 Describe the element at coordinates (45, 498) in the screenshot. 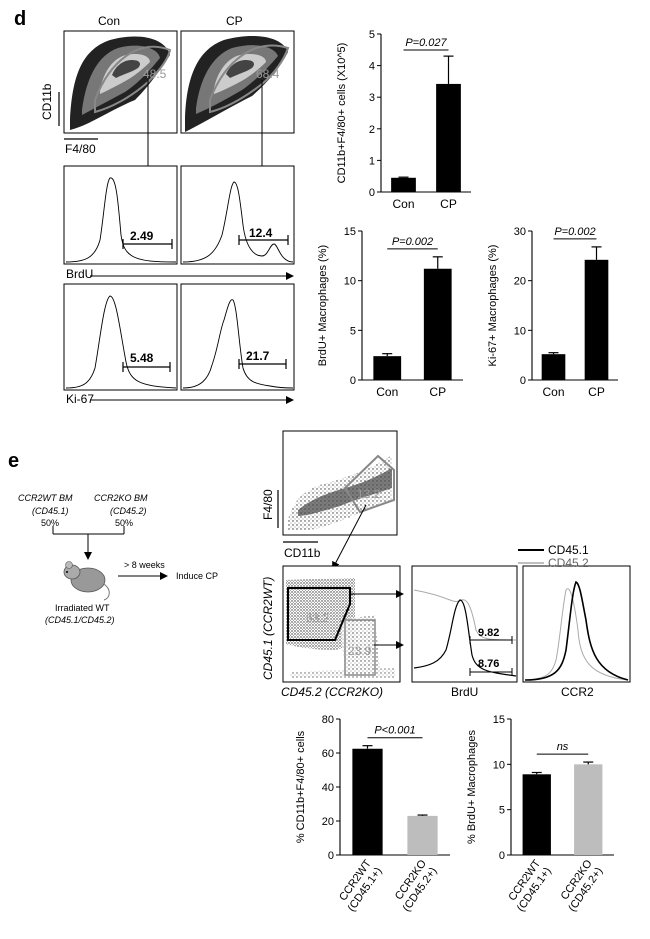

I see `donor-wt-label: CCR2WT BM` at that location.